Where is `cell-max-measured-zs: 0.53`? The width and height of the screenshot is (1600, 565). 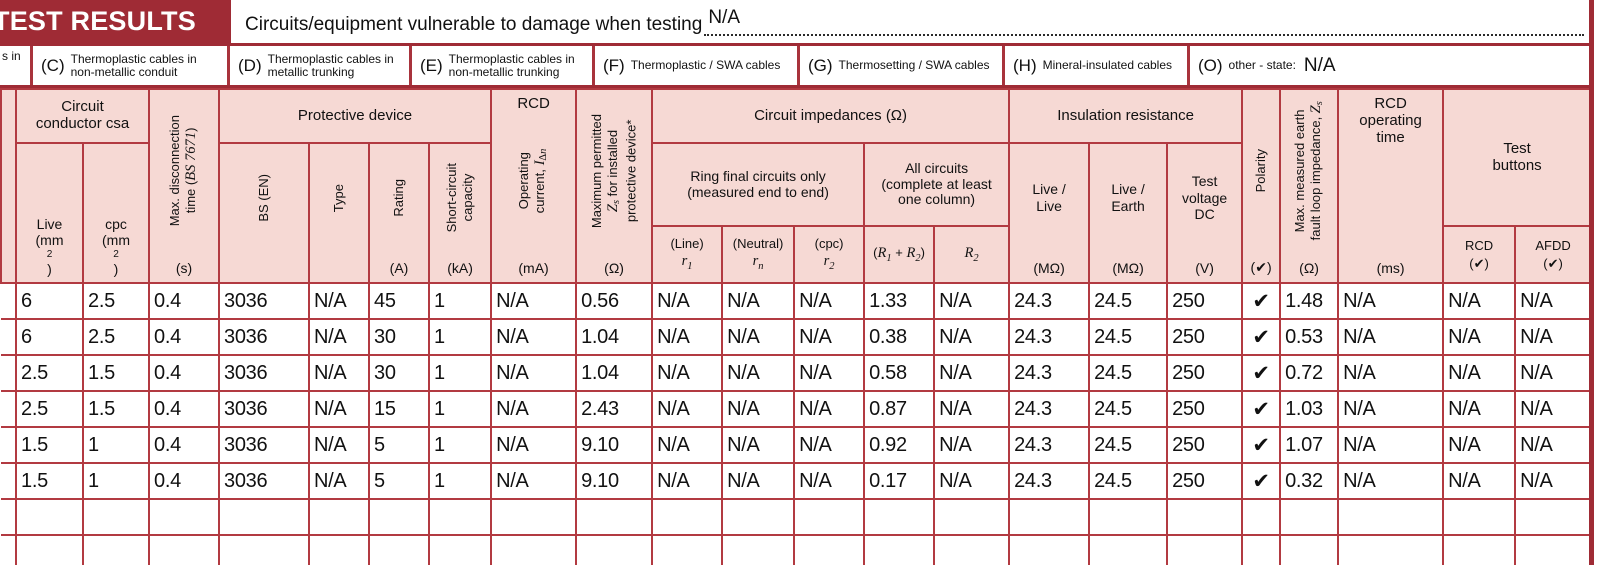
cell-max-measured-zs: 0.53 is located at coordinates (1309, 337).